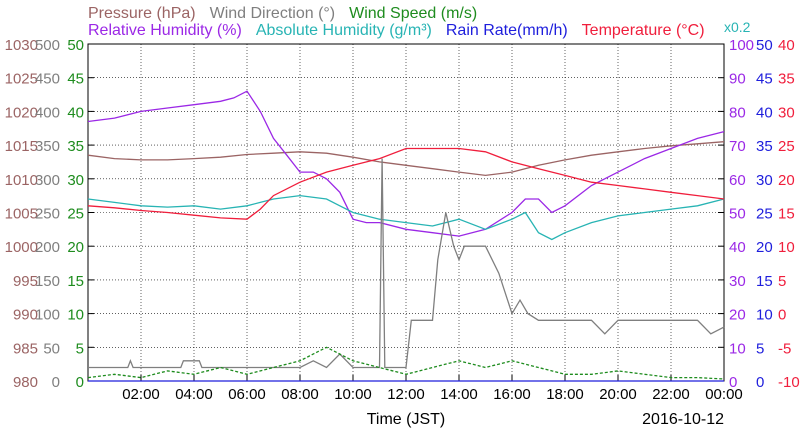 This screenshot has height=434, width=800. Describe the element at coordinates (75, 79) in the screenshot. I see `tick-wind_speed-1: 45` at that location.